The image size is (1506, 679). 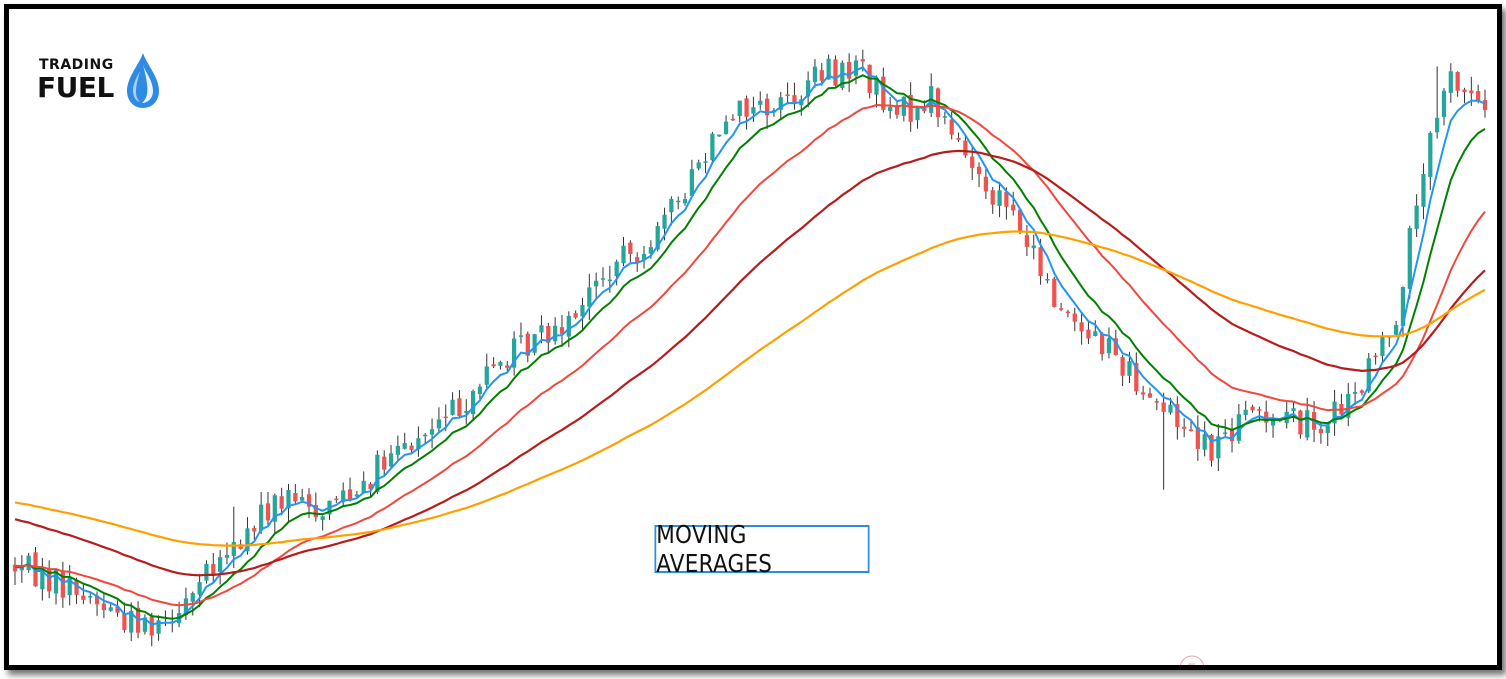 I want to click on trading-fuel-logo: TRADING FUEL, so click(x=100, y=81).